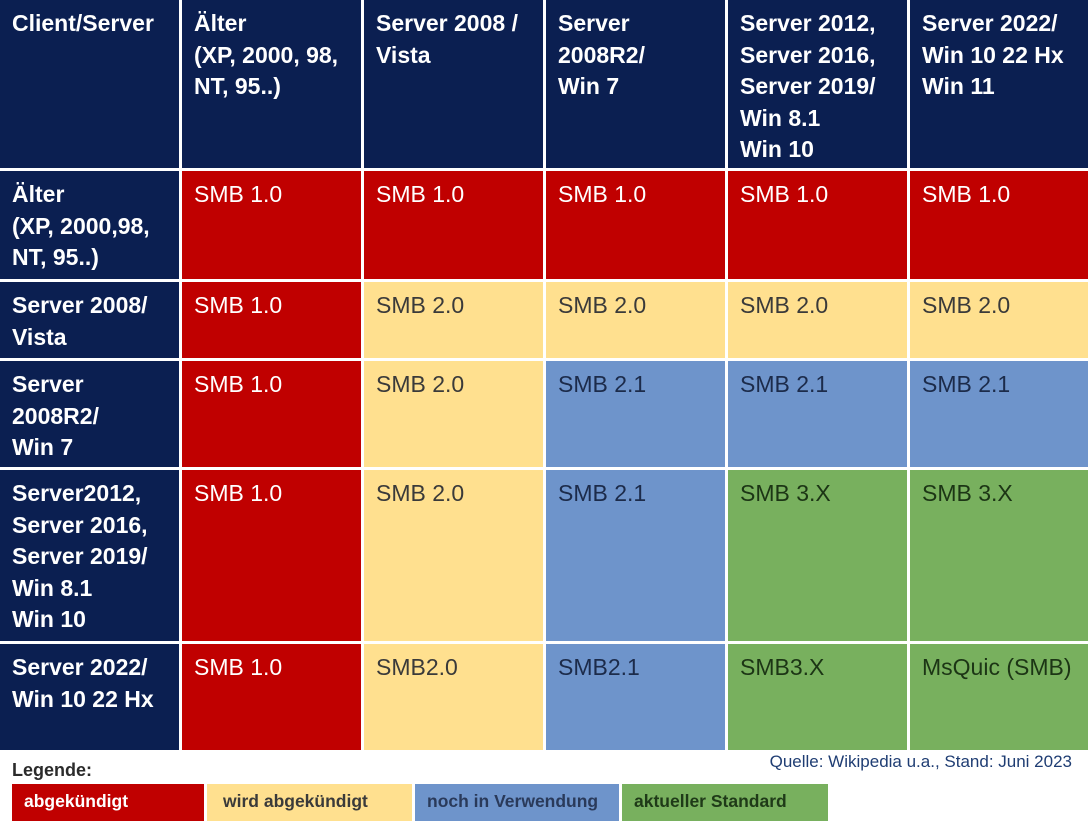 Image resolution: width=1088 pixels, height=828 pixels. Describe the element at coordinates (635, 84) in the screenshot. I see `column-header: Server 2008R2/Win 7` at that location.